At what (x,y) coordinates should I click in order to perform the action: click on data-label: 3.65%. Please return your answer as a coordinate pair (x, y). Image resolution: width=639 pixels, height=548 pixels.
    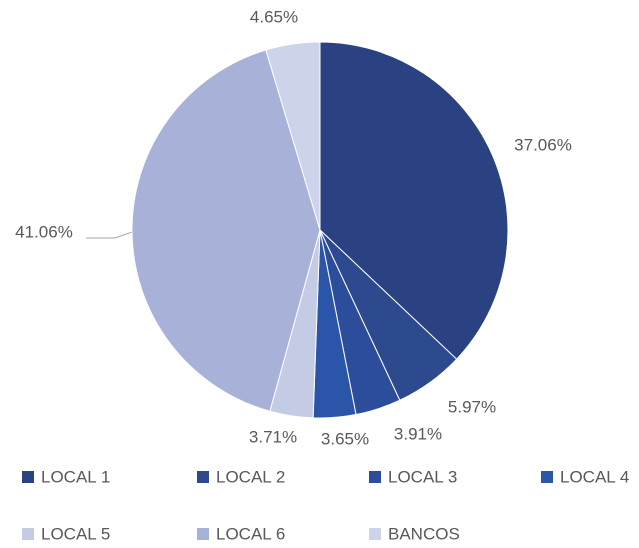
    Looking at the image, I should click on (345, 438).